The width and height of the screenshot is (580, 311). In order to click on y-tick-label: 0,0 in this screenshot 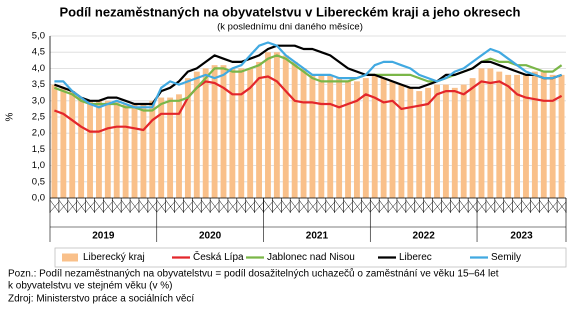, I will do `click(38, 198)`.